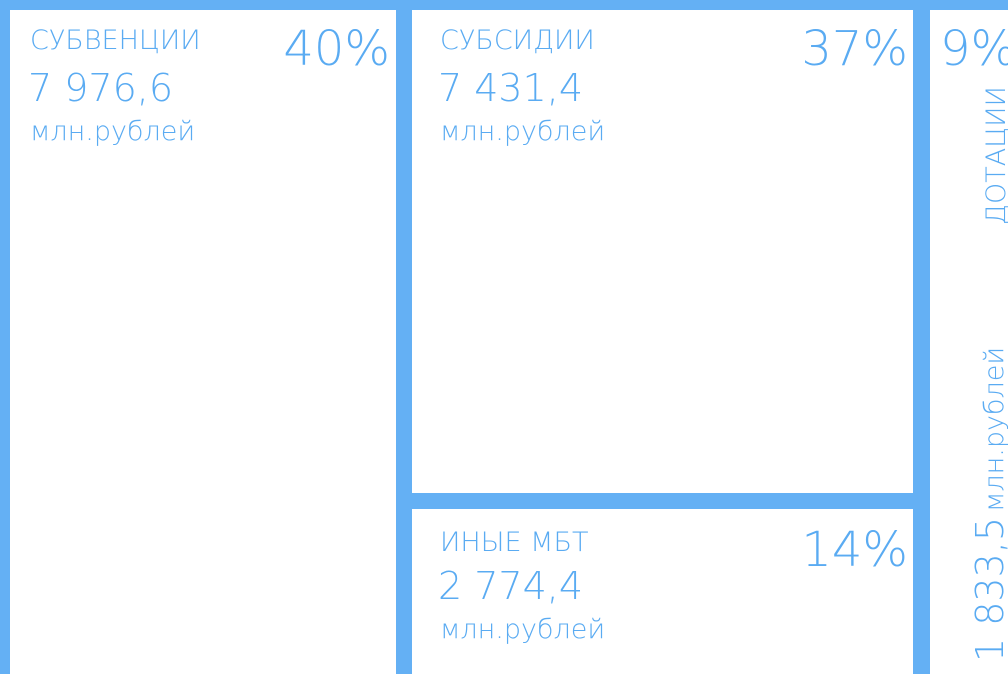 This screenshot has width=1008, height=674. I want to click on tile-amount: 2 774,4, so click(510, 586).